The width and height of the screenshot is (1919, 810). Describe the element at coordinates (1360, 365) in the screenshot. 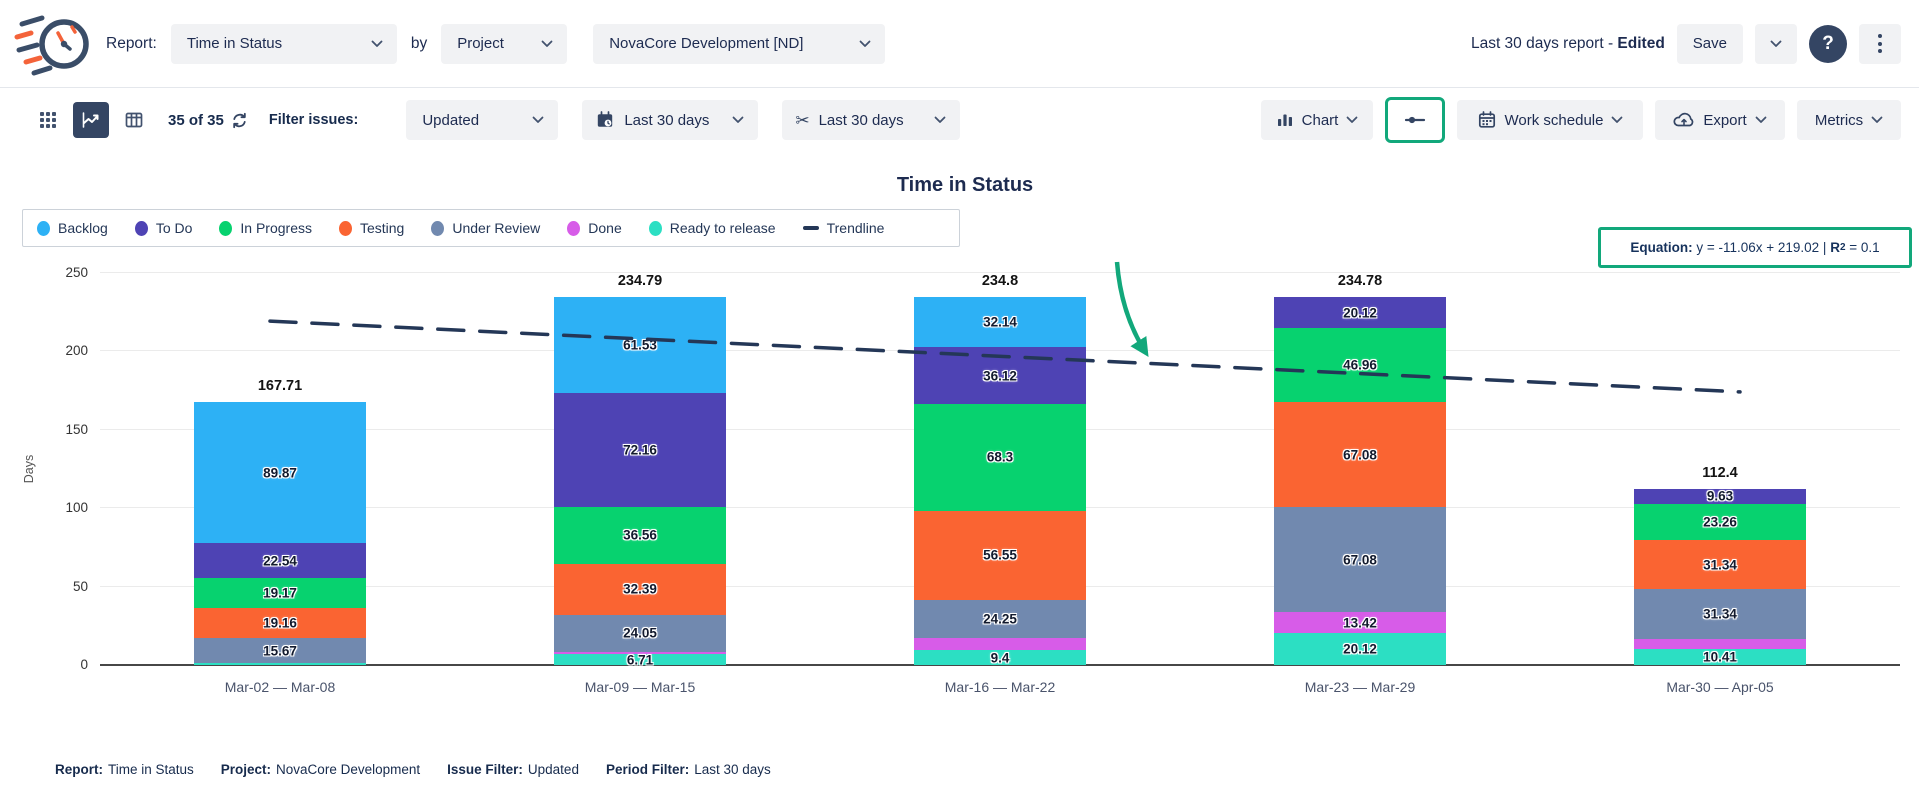

I see `bar-segment-in-progress: 46.96` at that location.